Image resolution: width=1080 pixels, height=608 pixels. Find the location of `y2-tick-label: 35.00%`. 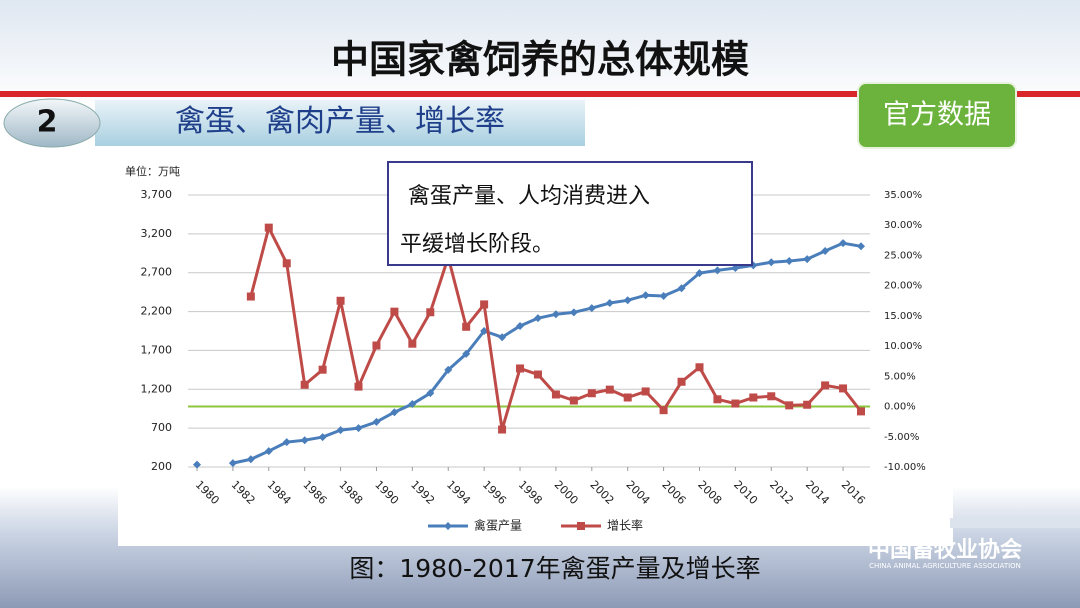

y2-tick-label: 35.00% is located at coordinates (903, 195).